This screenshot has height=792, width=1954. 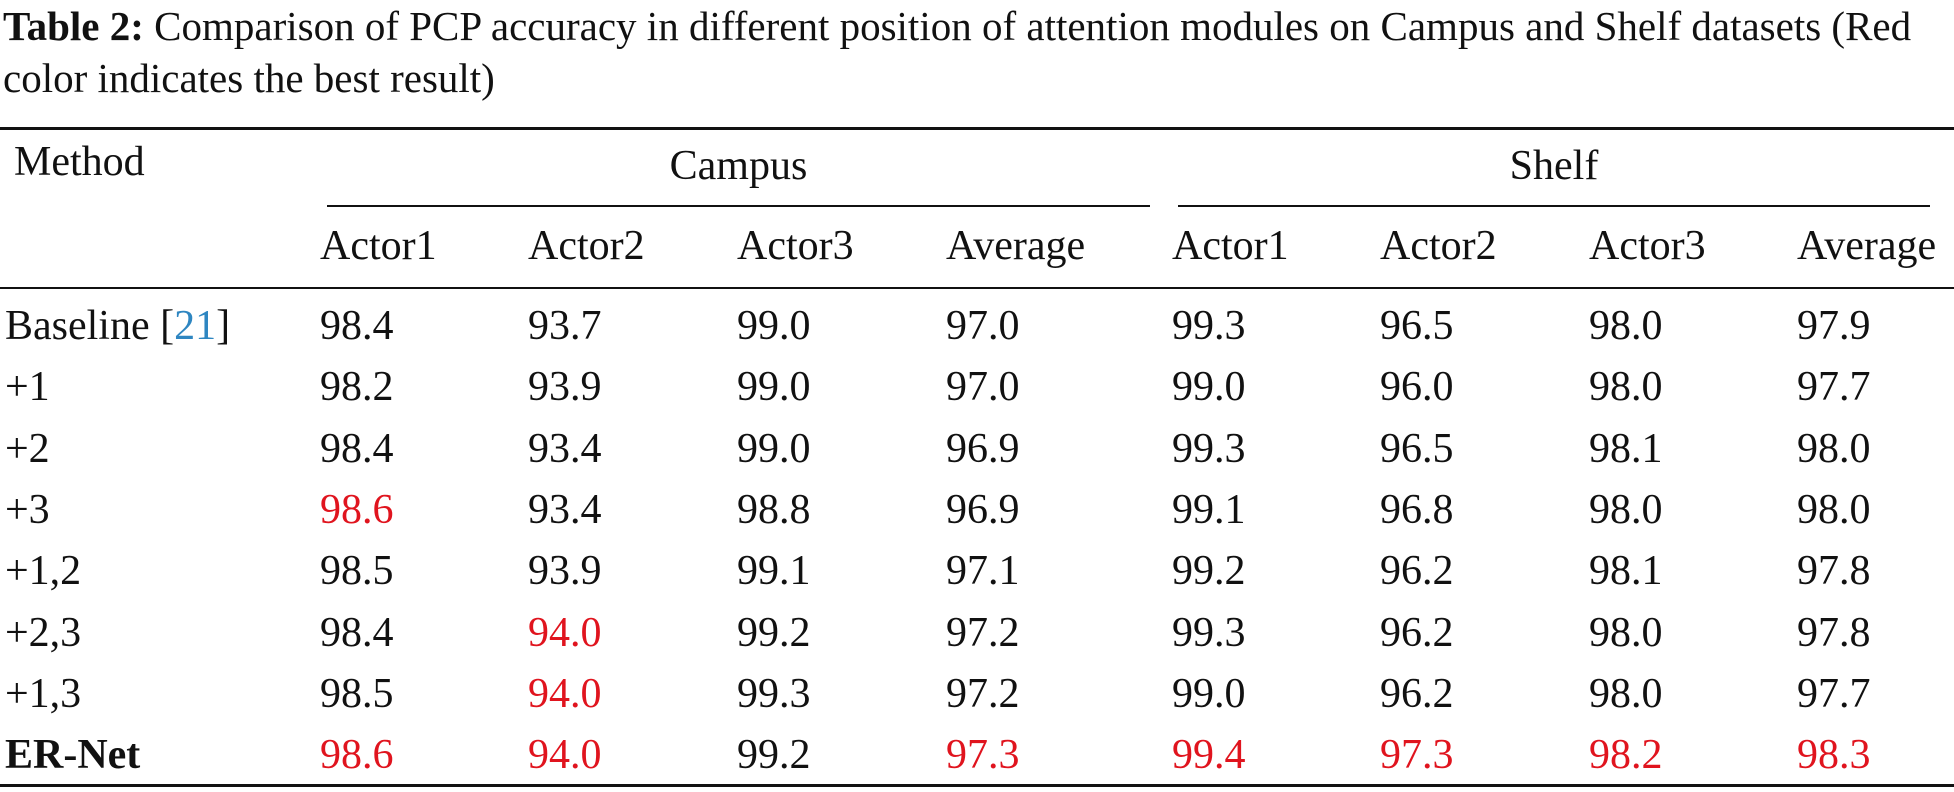 I want to click on bottom-rule, so click(x=977, y=785).